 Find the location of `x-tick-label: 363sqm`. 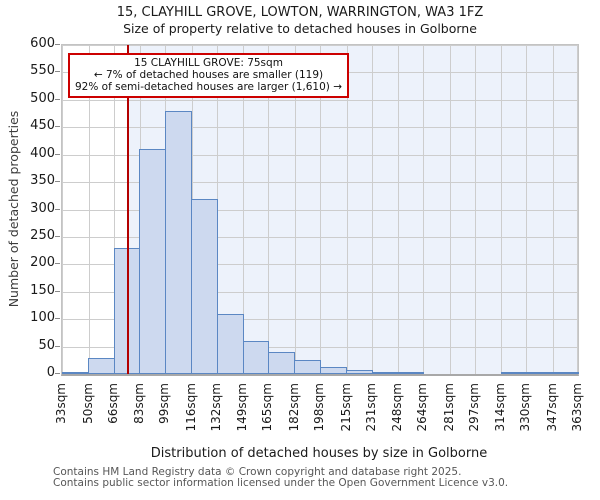

x-tick-label: 363sqm is located at coordinates (577, 407).